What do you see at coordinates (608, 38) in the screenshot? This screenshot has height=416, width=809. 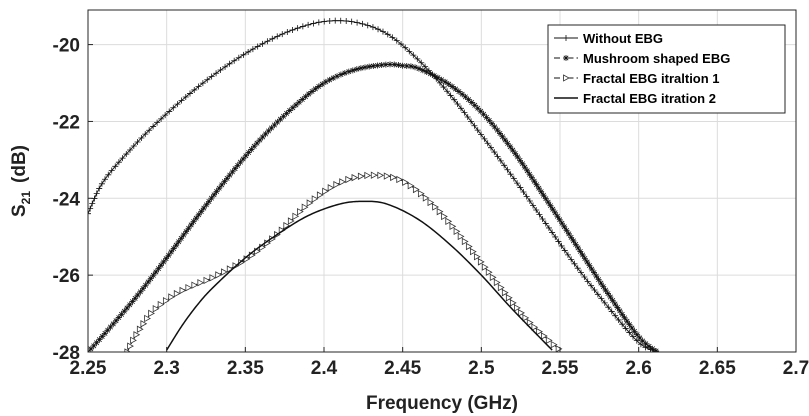 I see `legend-item: Without EBG` at bounding box center [608, 38].